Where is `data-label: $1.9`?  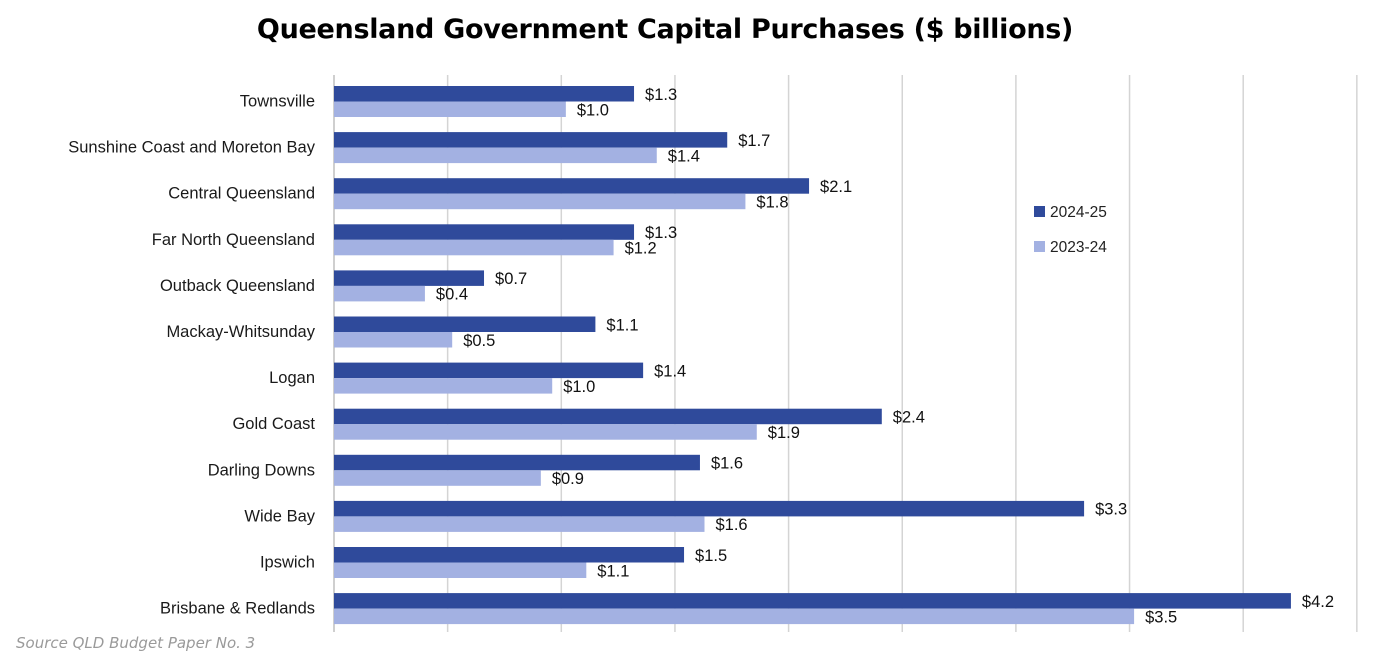 data-label: $1.9 is located at coordinates (784, 433).